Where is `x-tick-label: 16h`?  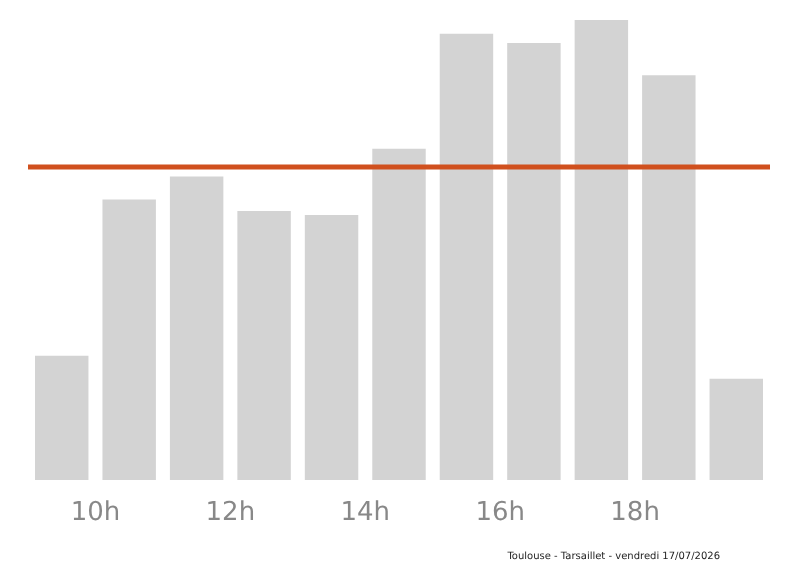
x-tick-label: 16h is located at coordinates (500, 513).